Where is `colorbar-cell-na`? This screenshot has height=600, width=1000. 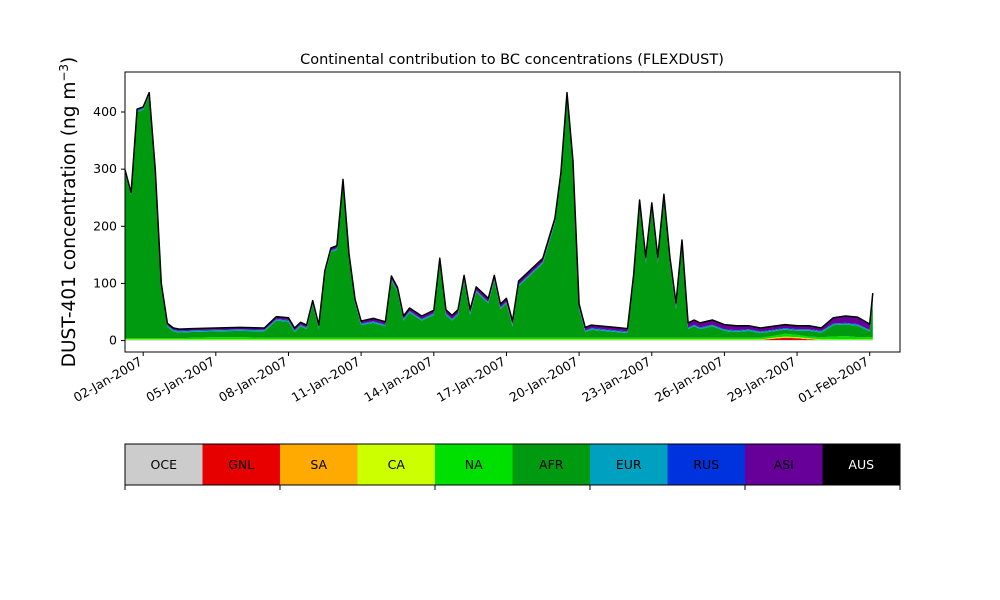 colorbar-cell-na is located at coordinates (474, 464).